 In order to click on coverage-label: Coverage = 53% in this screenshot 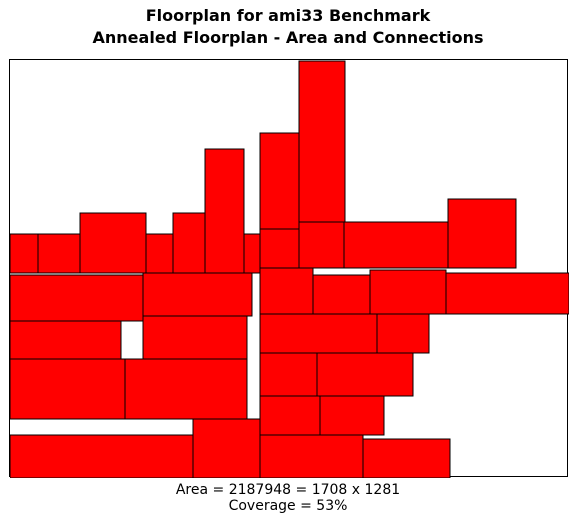, I will do `click(288, 506)`.